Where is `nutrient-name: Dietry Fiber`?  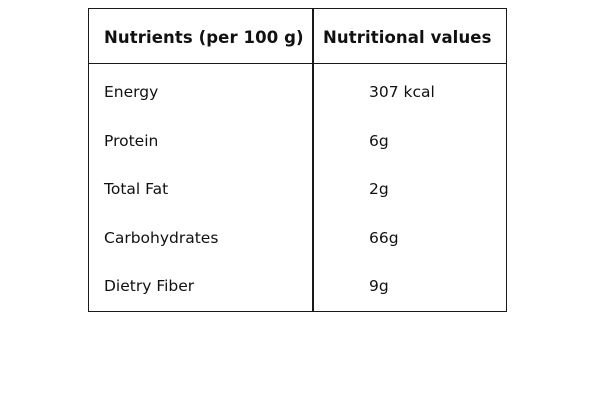
nutrient-name: Dietry Fiber is located at coordinates (149, 286).